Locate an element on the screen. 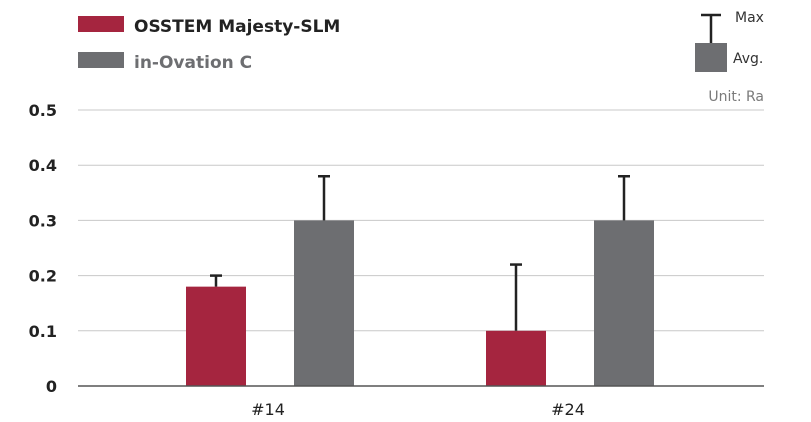 This screenshot has width=811, height=422. x-axis-tick-labels: #14 #24 is located at coordinates (418, 409).